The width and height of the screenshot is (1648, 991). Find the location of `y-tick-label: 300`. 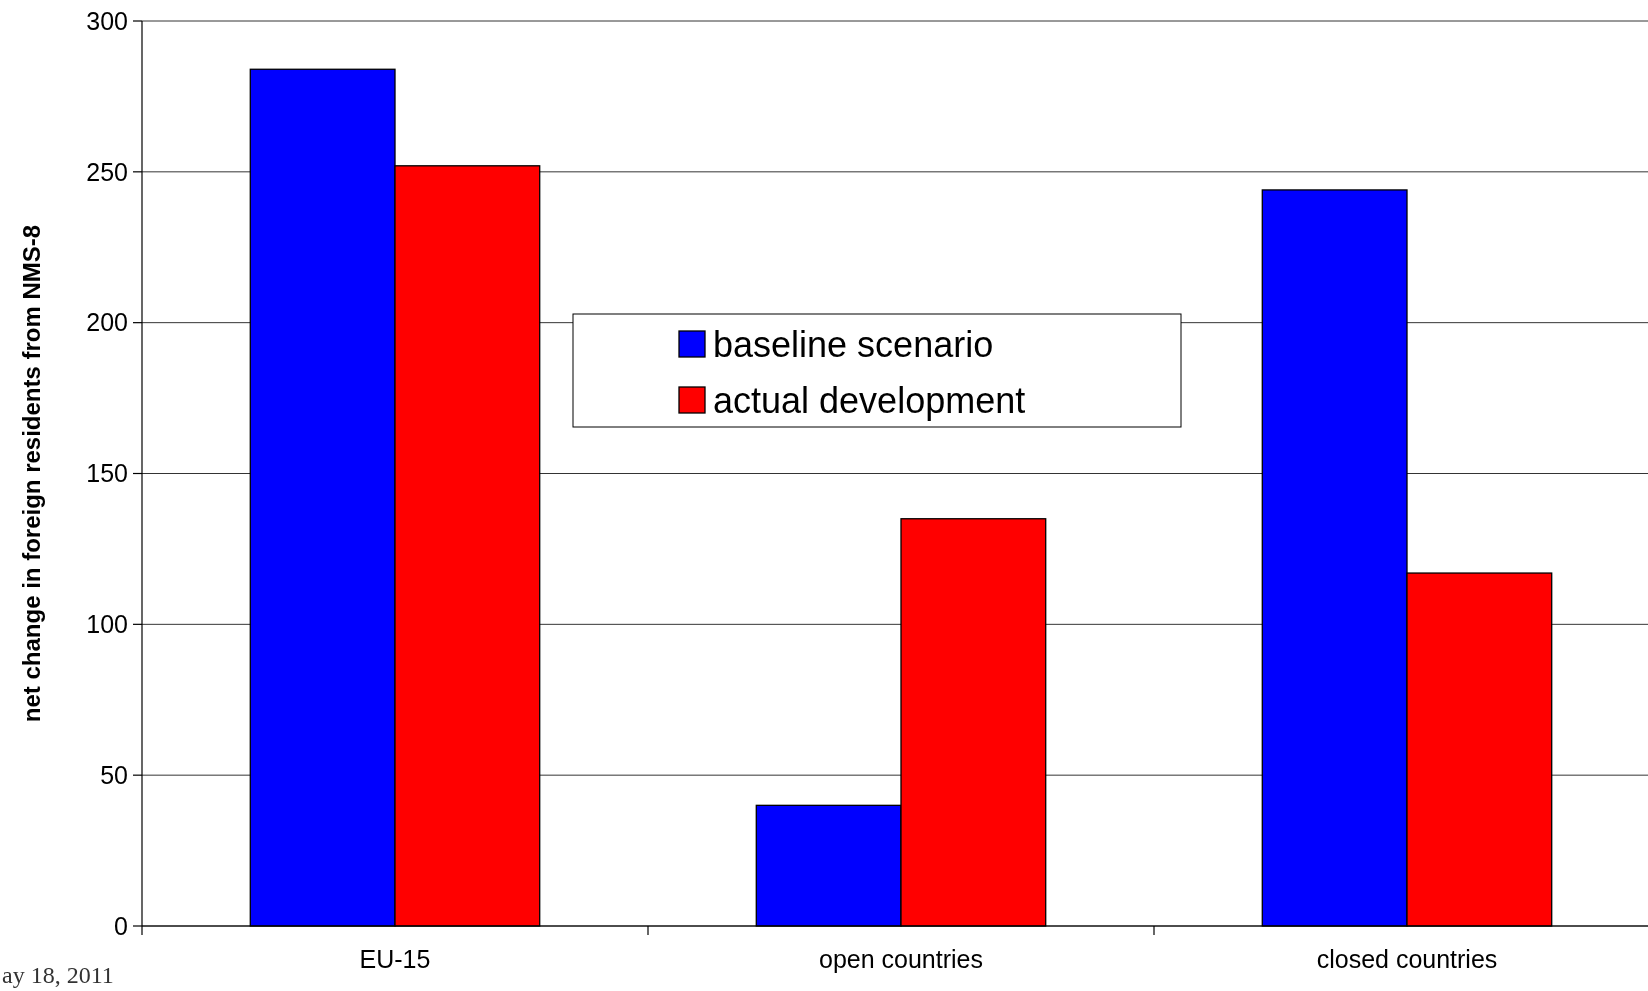

y-tick-label: 300 is located at coordinates (107, 20).